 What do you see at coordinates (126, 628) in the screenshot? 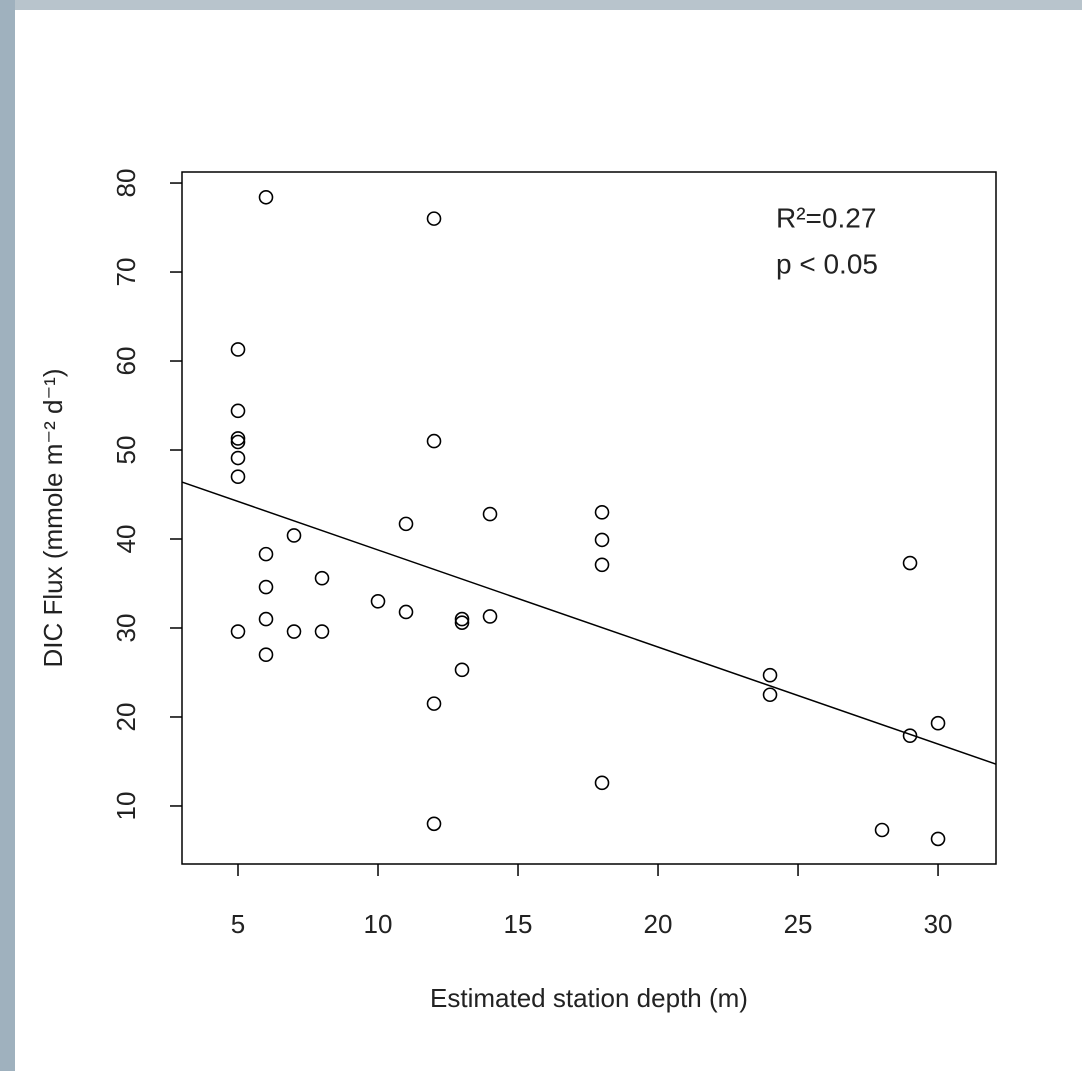
I see `y-tick-label: 30` at bounding box center [126, 628].